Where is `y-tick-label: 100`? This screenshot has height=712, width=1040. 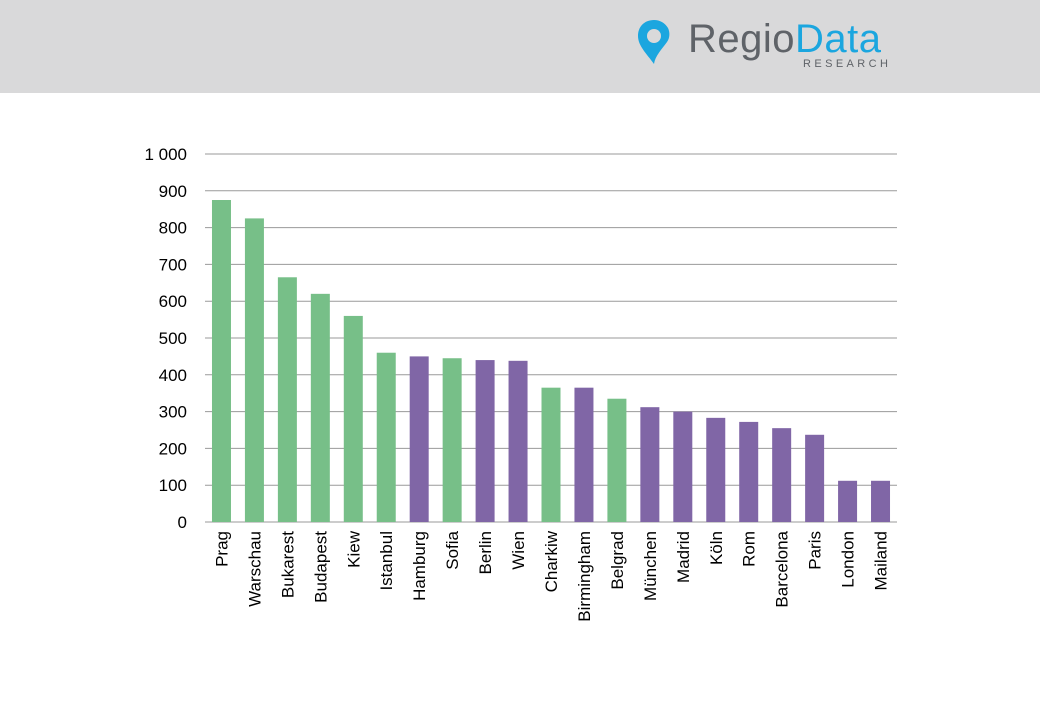 y-tick-label: 100 is located at coordinates (173, 485).